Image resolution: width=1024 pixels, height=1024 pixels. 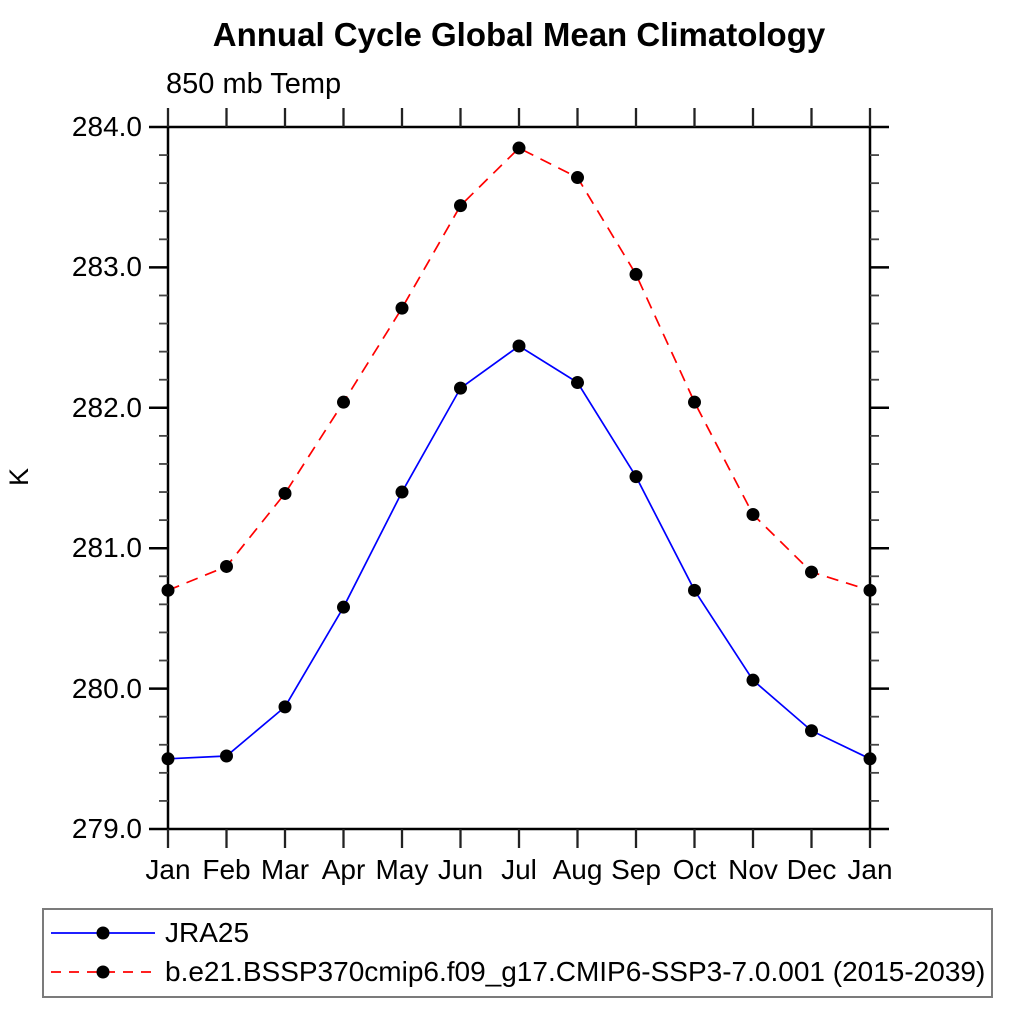 What do you see at coordinates (207, 932) in the screenshot?
I see `legend-label-jra25: JRA25` at bounding box center [207, 932].